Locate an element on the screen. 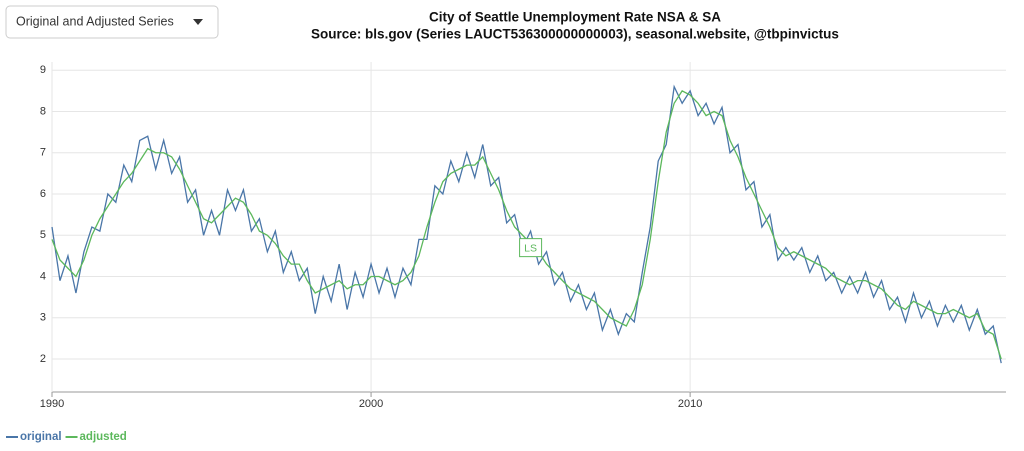 The height and width of the screenshot is (451, 1024). annotation-label: LS is located at coordinates (530, 248).